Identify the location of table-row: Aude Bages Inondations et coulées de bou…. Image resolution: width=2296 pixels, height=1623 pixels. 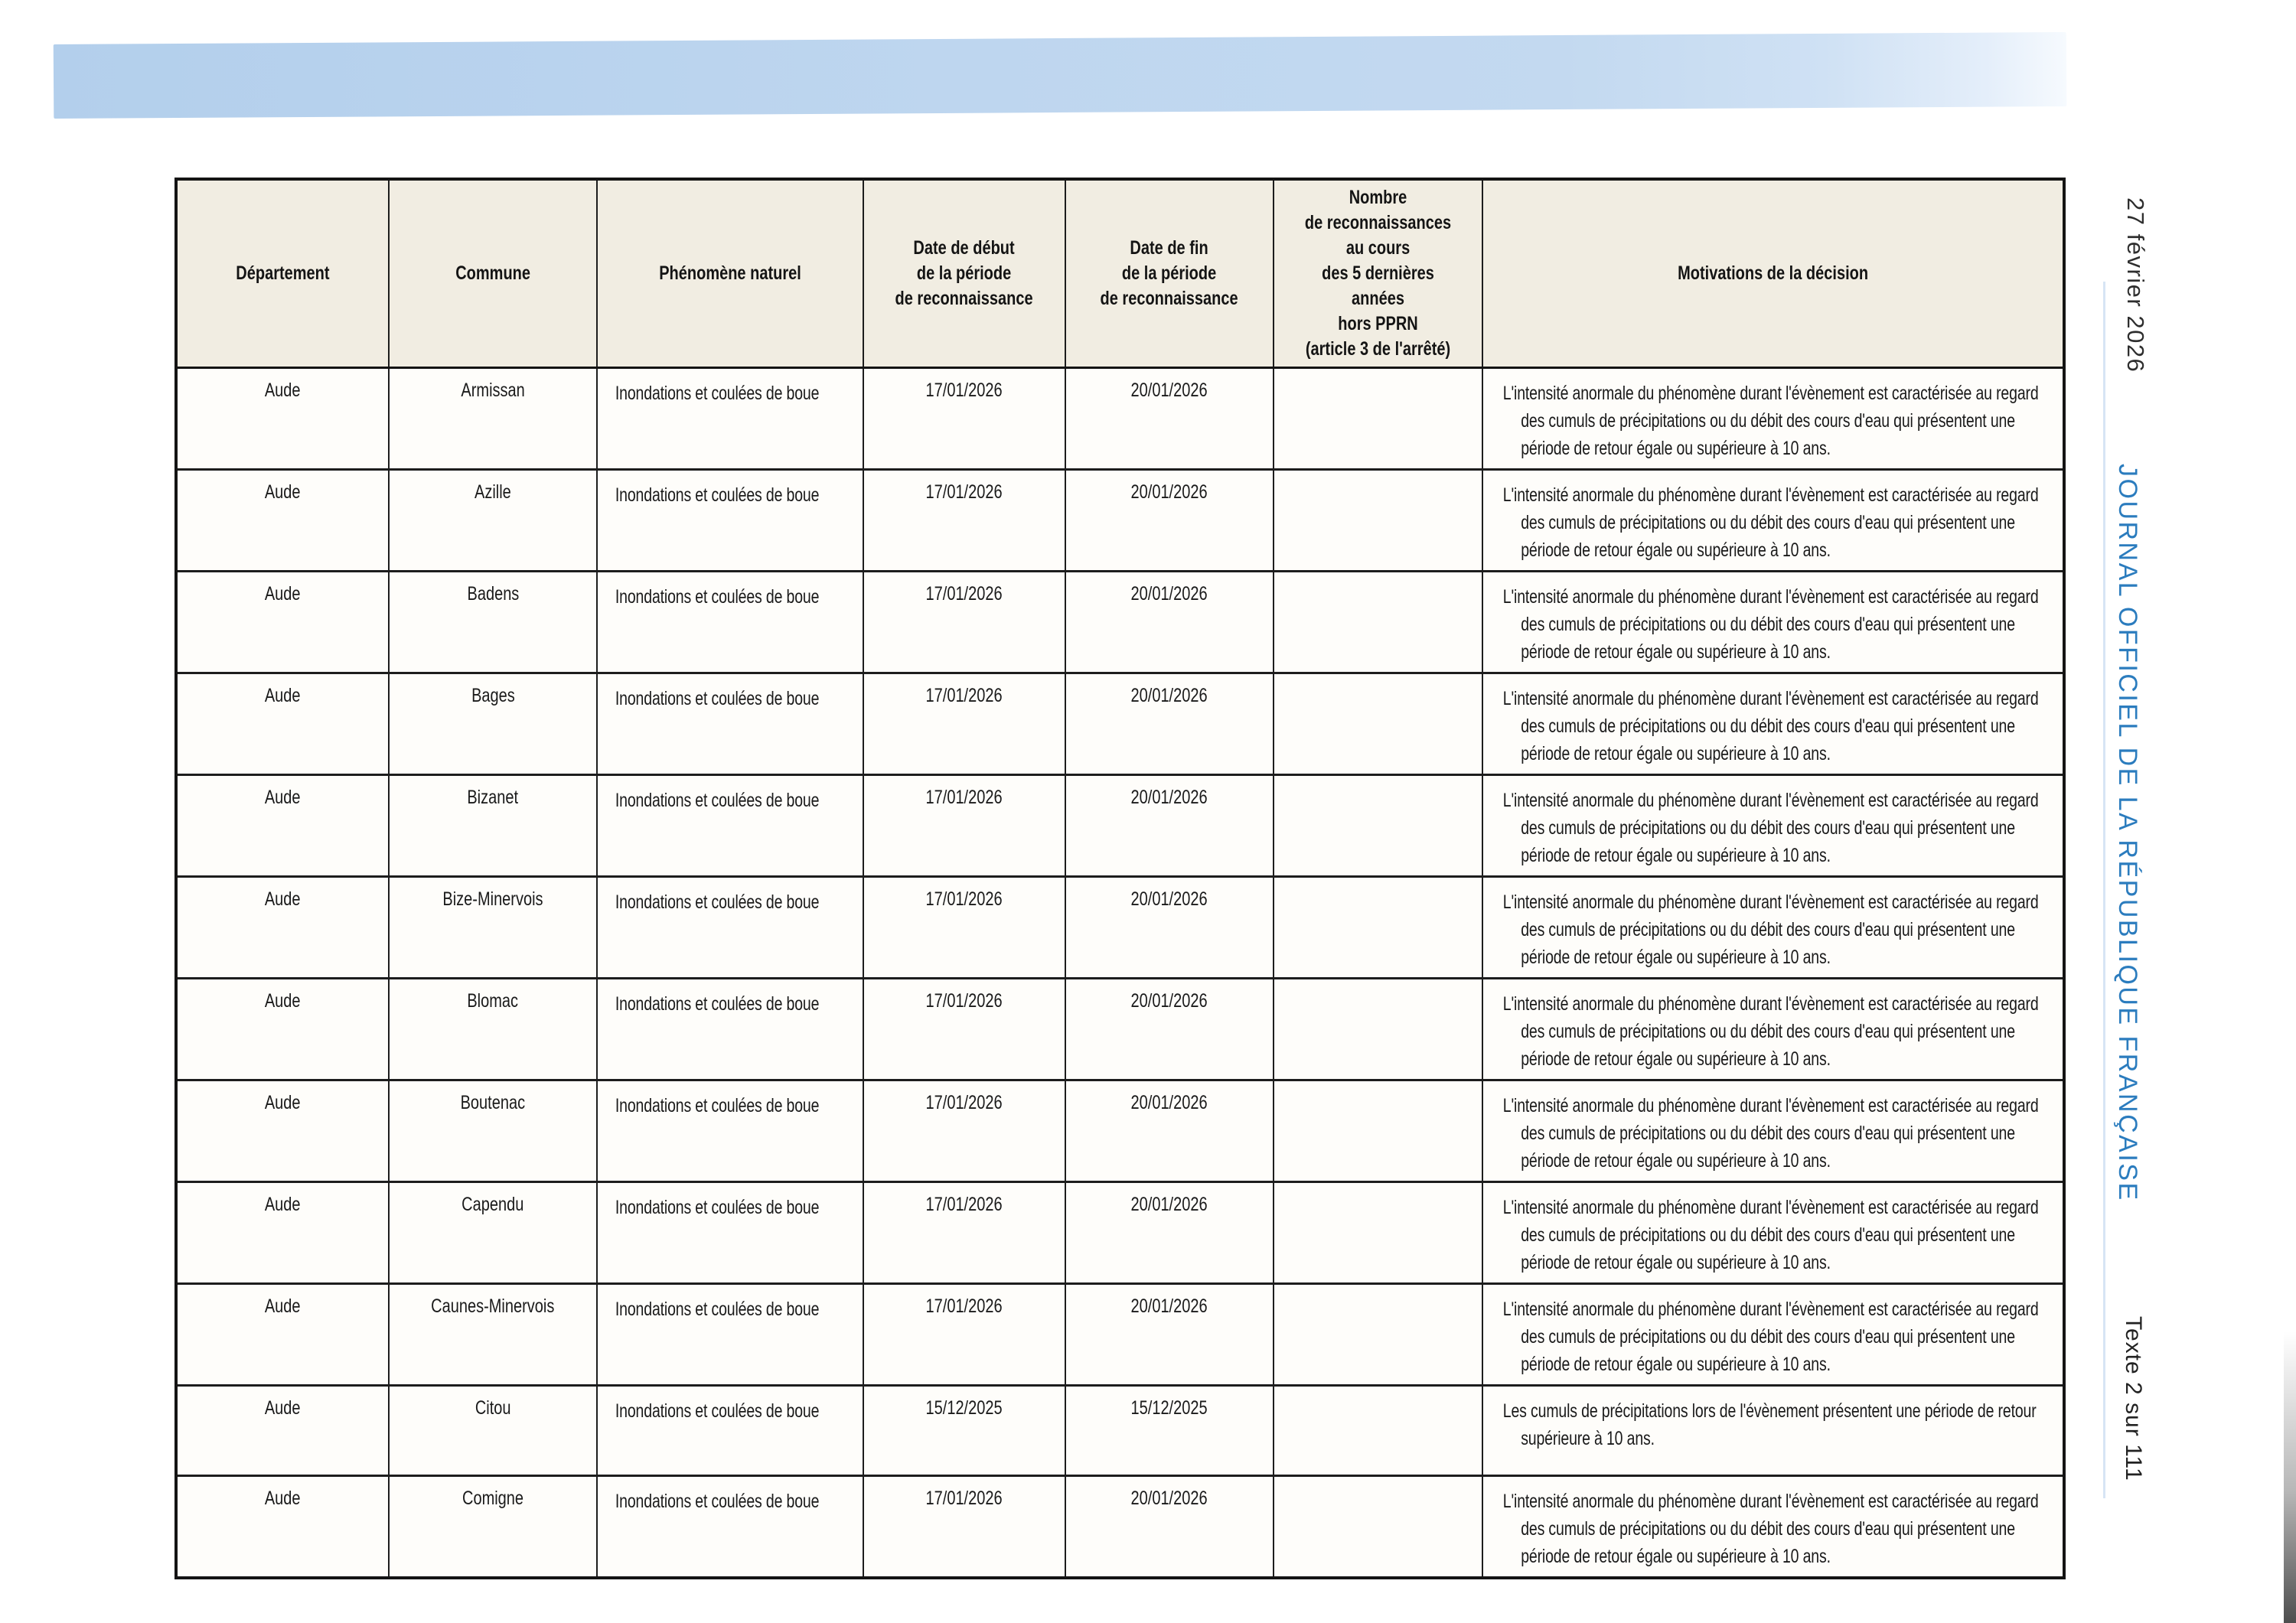
(1120, 724).